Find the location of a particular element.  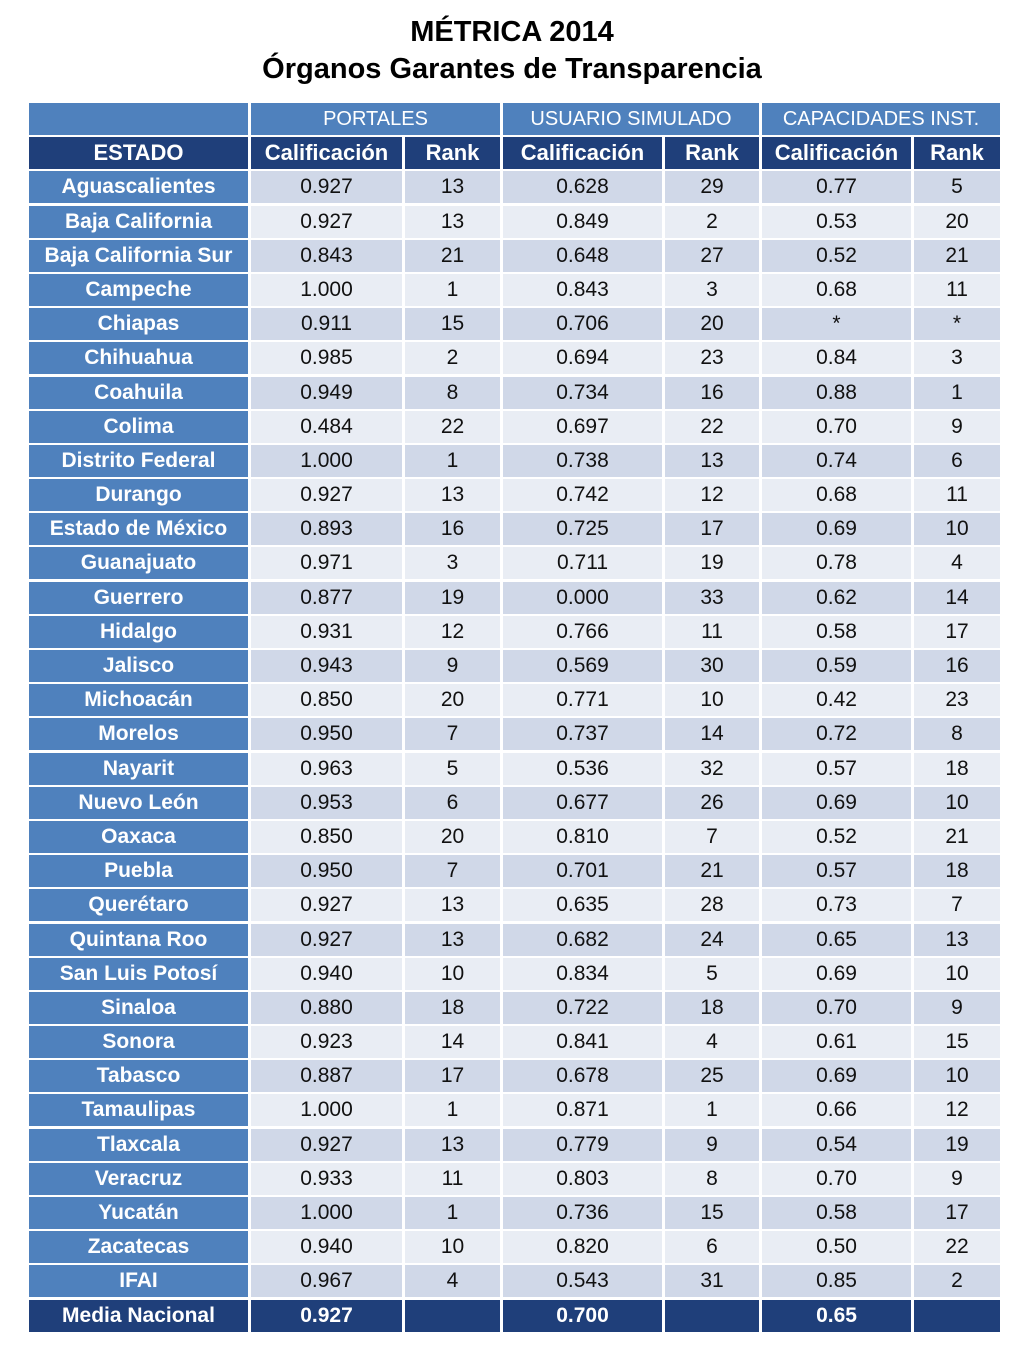

title-line-2: Órganos Garantes de Transparencia is located at coordinates (512, 69).